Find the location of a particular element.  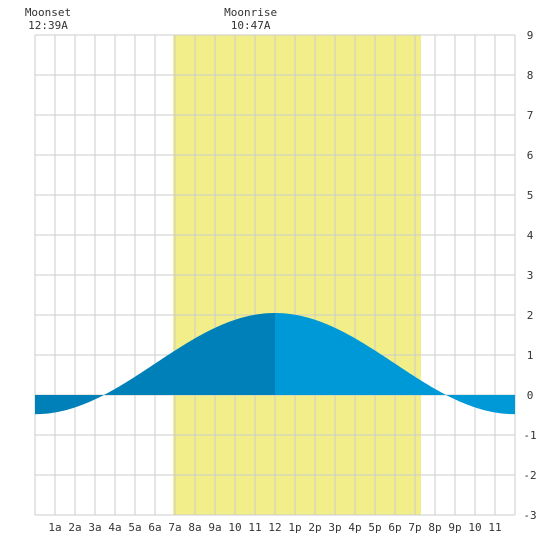

y-tick-label: -1 is located at coordinates (529, 435).